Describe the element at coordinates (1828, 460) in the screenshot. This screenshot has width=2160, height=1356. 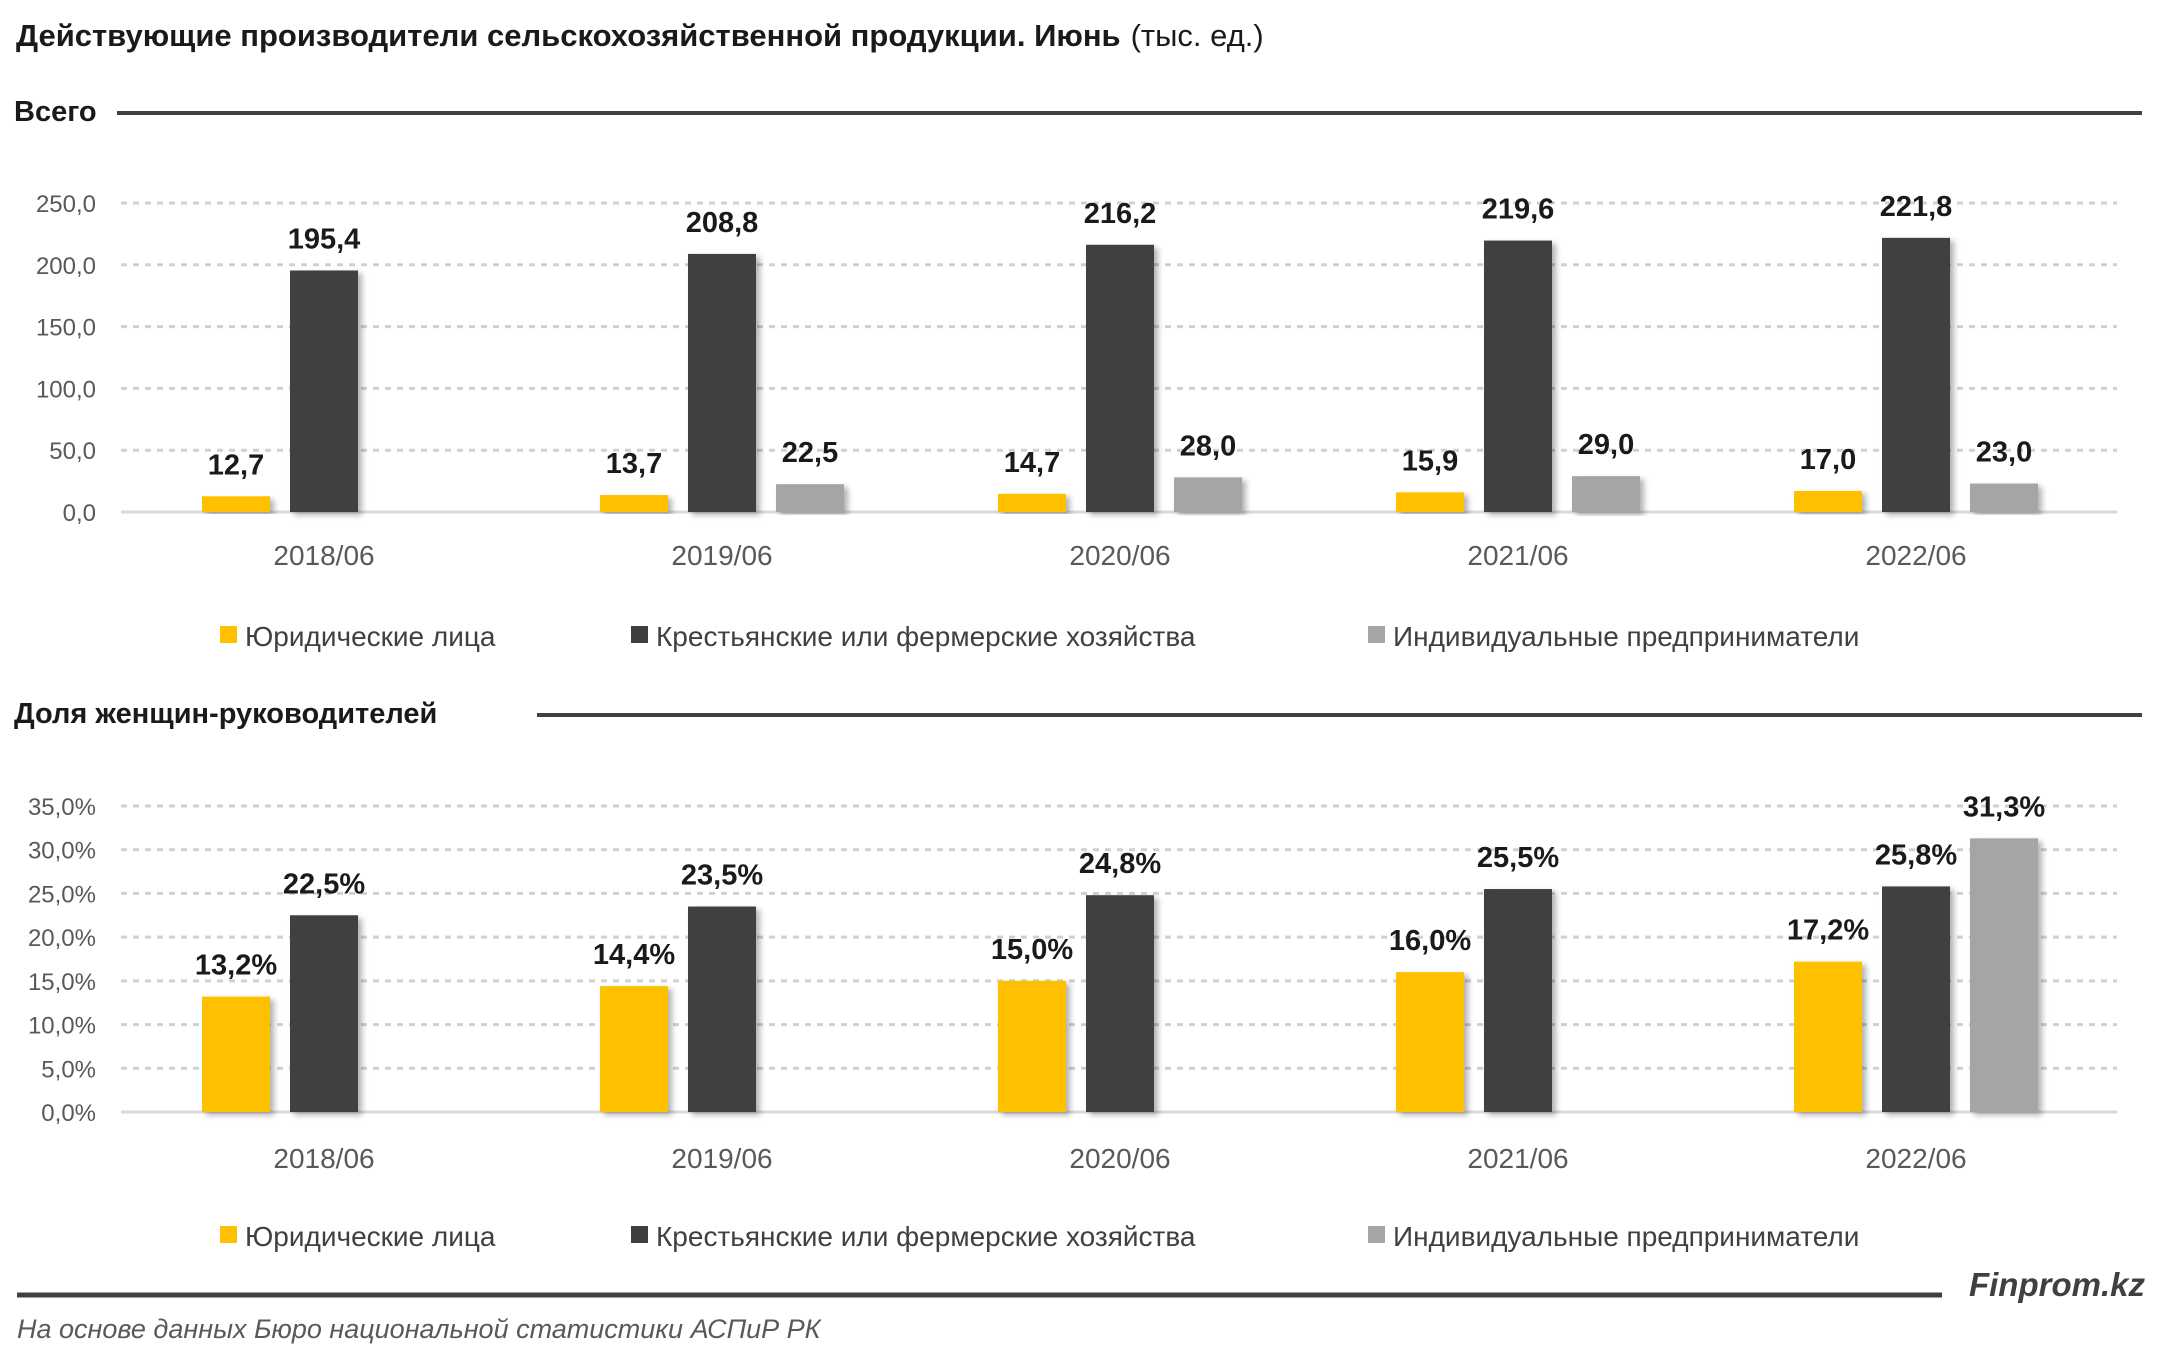
I see `data-label: 17,0` at that location.